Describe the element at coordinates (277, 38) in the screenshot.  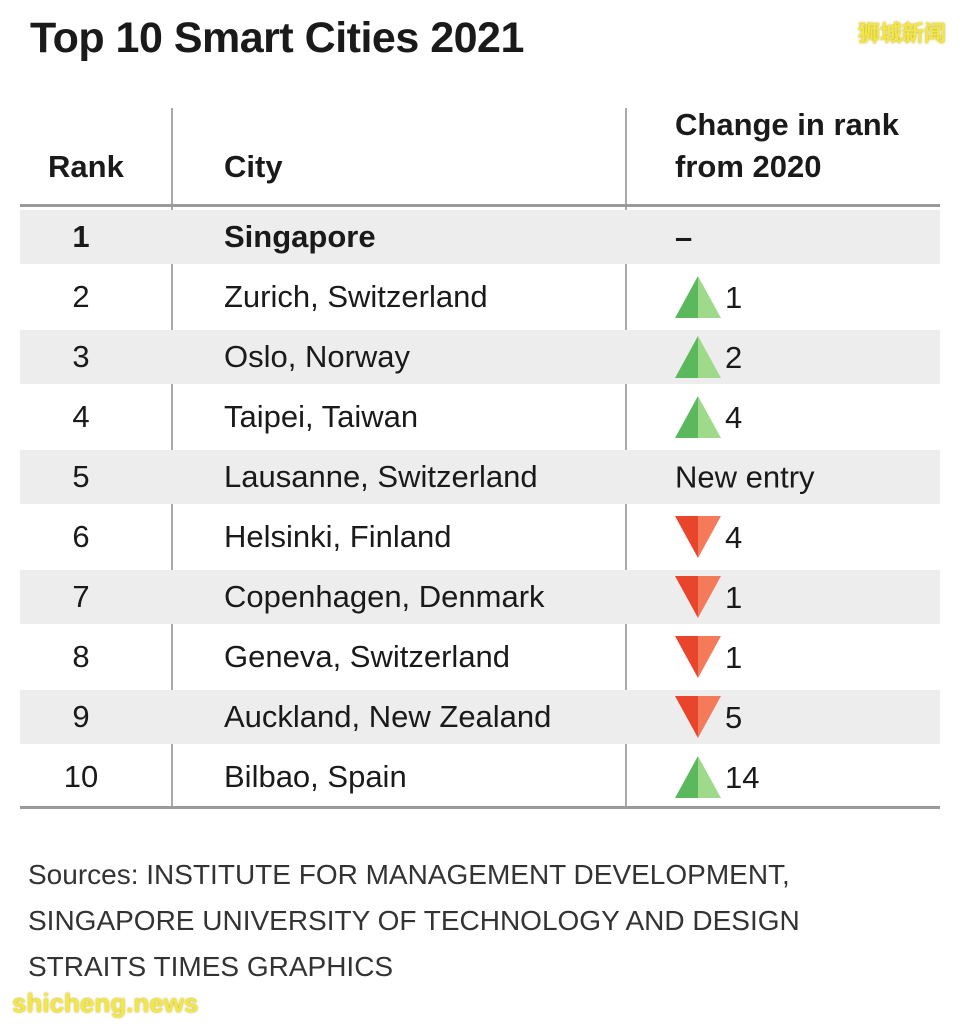
I see `page-title: Top 10 Smart Cities 2021` at that location.